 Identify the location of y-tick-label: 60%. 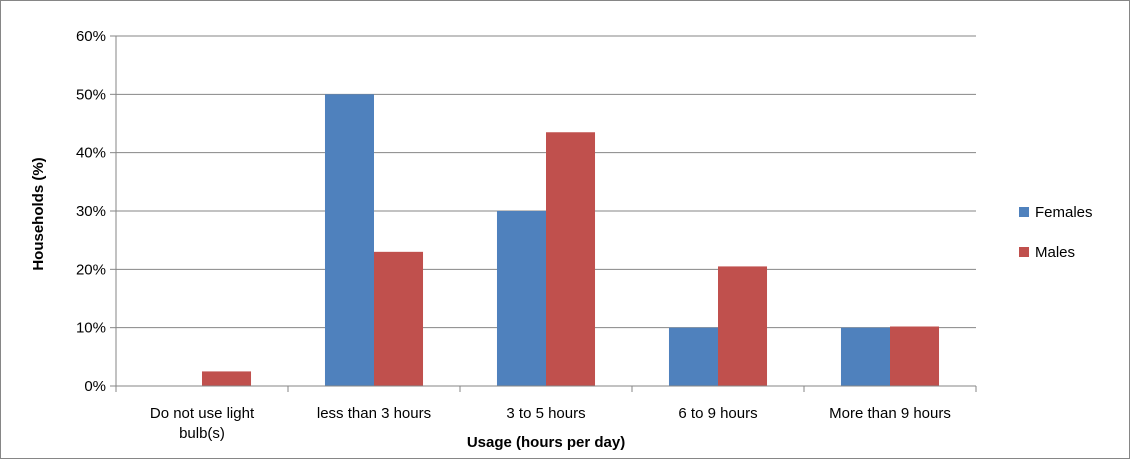
(91, 36).